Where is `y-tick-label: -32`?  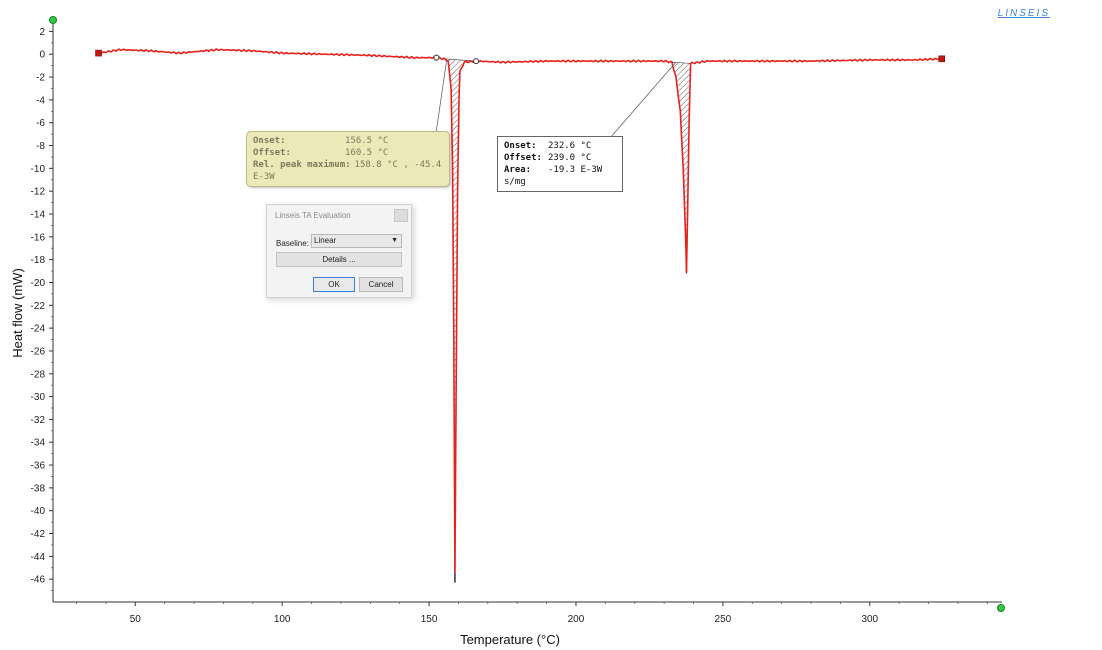 y-tick-label: -32 is located at coordinates (38, 420).